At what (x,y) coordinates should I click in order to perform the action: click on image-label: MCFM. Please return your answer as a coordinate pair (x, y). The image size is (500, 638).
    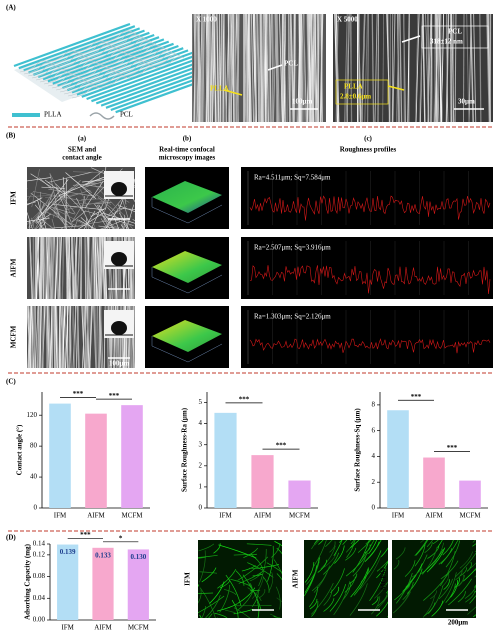
    Looking at the image, I should click on (384, 578).